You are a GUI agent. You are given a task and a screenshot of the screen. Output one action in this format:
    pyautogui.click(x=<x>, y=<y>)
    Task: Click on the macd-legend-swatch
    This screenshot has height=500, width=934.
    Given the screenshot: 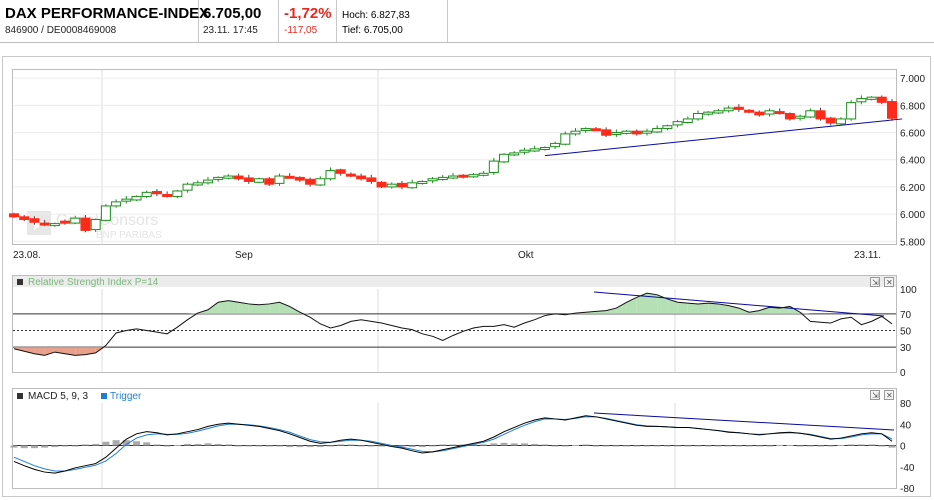 What is the action you would take?
    pyautogui.click(x=20, y=396)
    